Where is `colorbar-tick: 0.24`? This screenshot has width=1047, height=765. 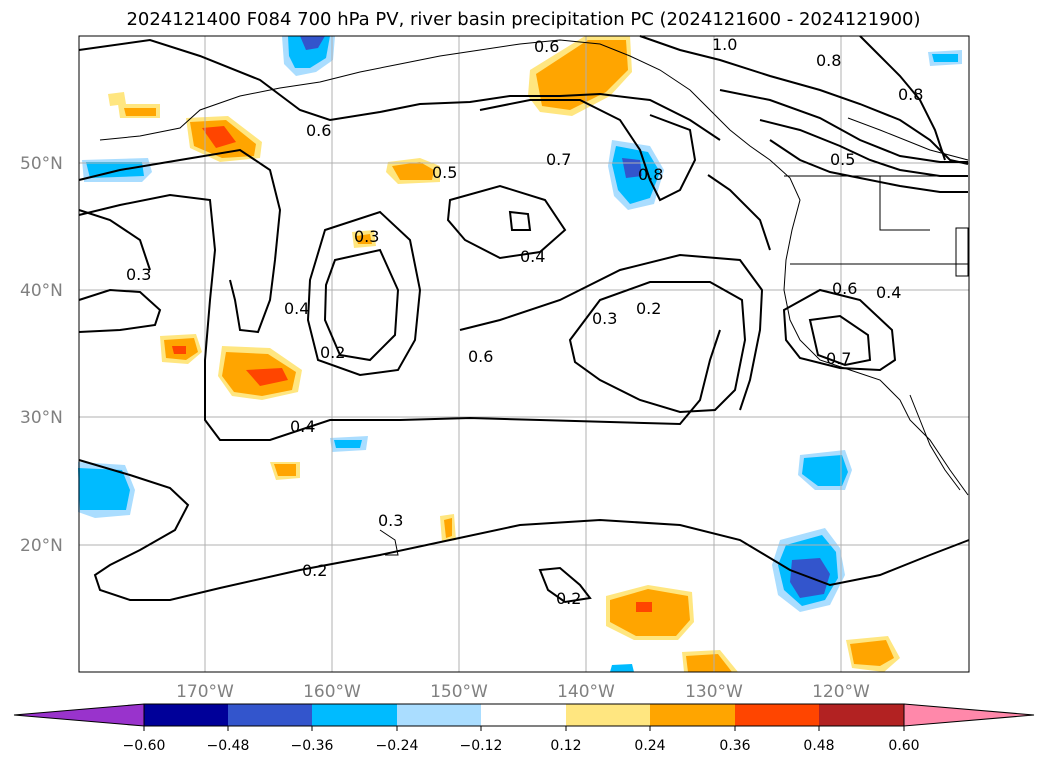 colorbar-tick: 0.24 is located at coordinates (649, 746).